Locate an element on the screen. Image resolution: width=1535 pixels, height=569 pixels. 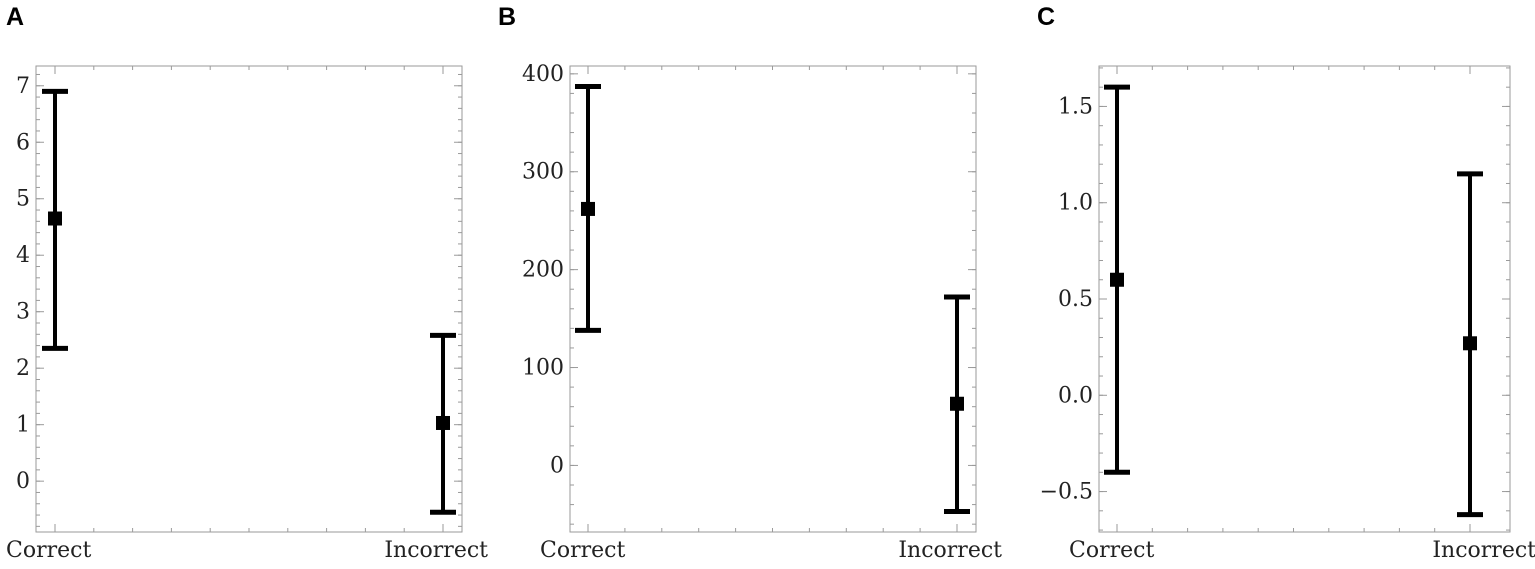
y-tick-label: 2 is located at coordinates (23, 368).